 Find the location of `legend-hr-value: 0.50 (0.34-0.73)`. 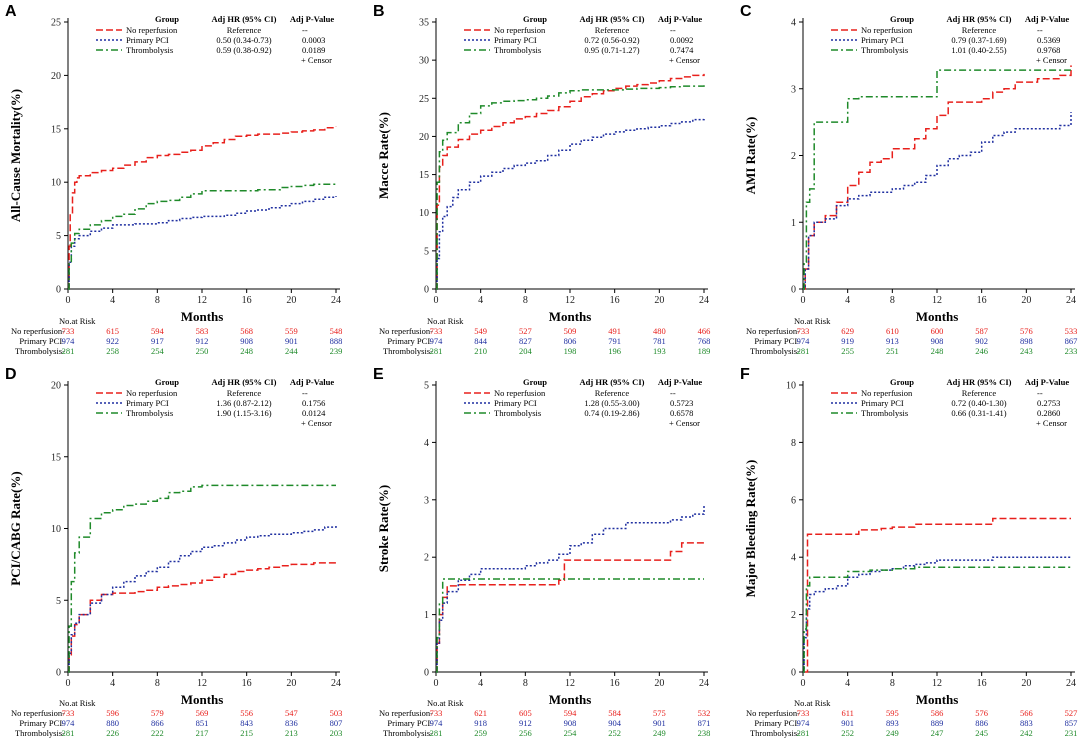

legend-hr-value: 0.50 (0.34-0.73) is located at coordinates (243, 40).